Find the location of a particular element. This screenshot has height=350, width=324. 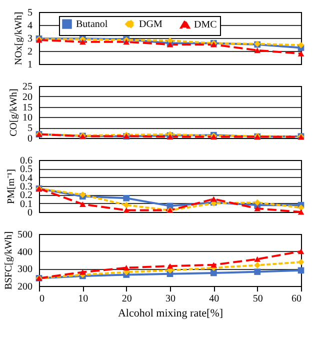

legend-label: DGM is located at coordinates (150, 24).